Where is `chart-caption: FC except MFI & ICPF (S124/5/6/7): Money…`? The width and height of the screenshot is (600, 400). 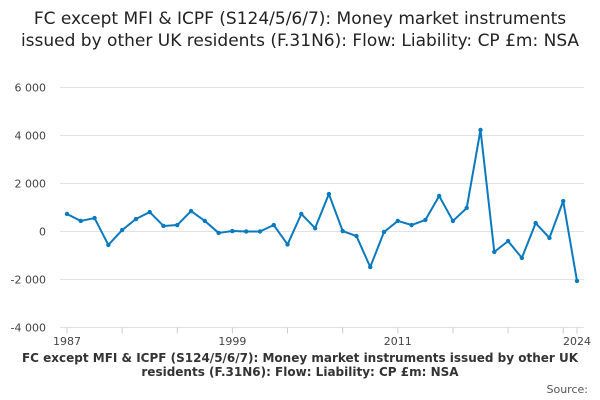
chart-caption: FC except MFI & ICPF (S124/5/6/7): Money… is located at coordinates (300, 365).